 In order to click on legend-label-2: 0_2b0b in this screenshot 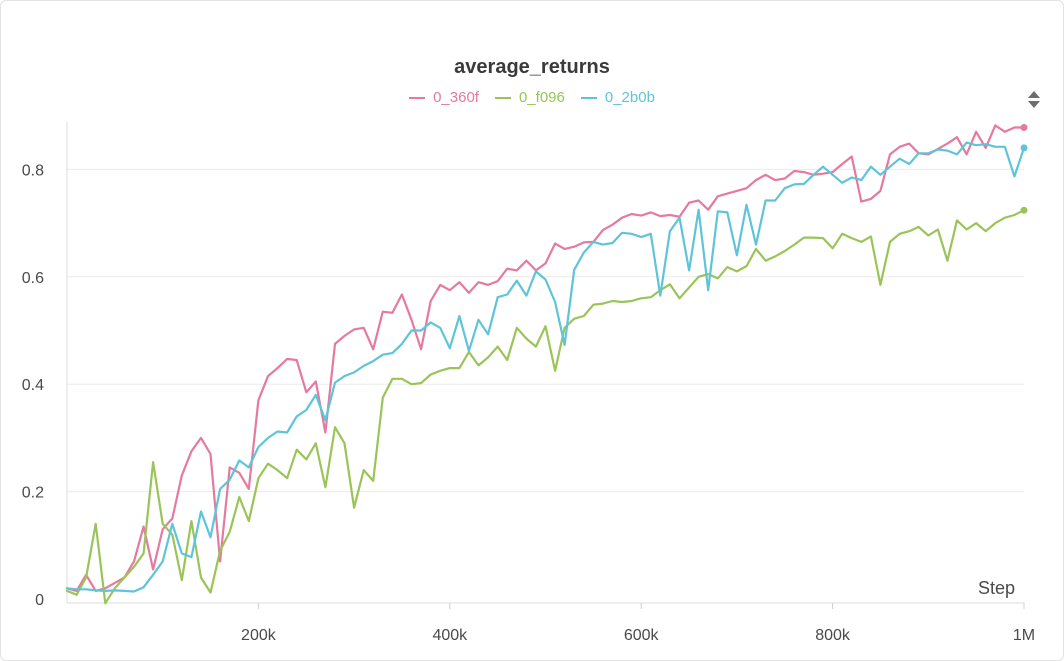, I will do `click(629, 97)`.